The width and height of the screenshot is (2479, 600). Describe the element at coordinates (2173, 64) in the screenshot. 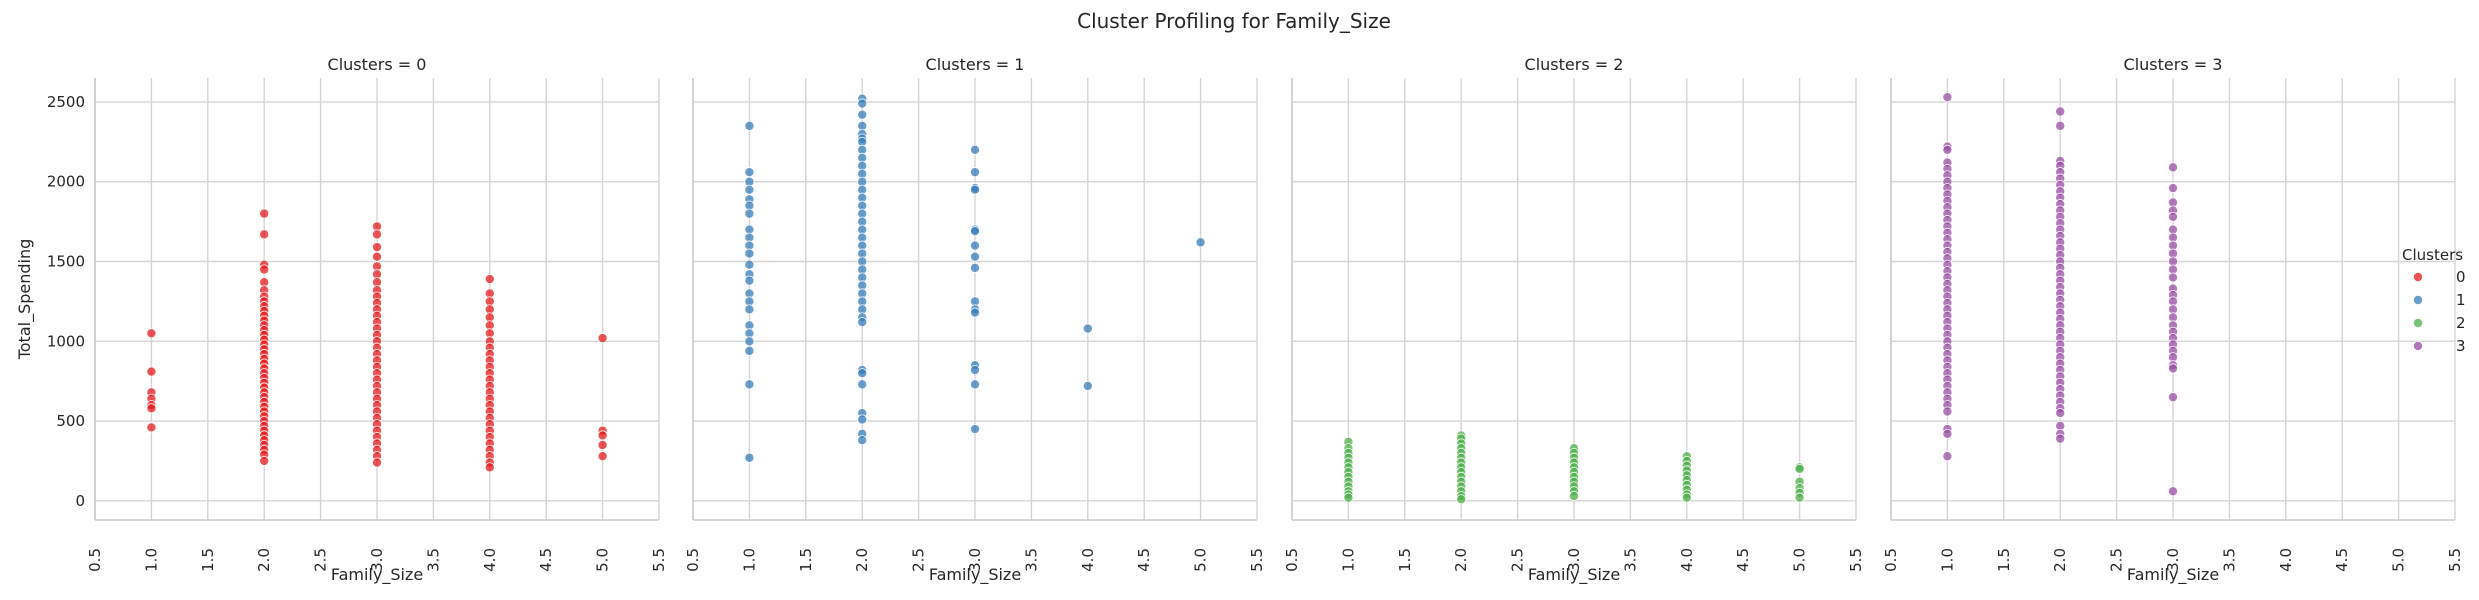

I see `facet-title: Clusters = 3` at that location.